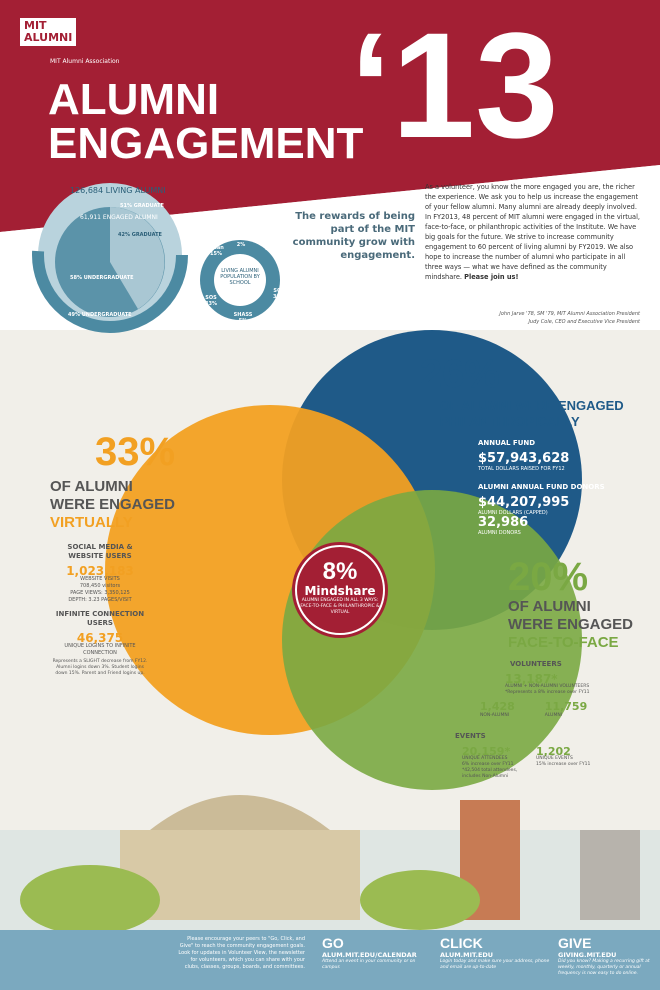 Image resolution: width=660 pixels, height=990 pixels. What do you see at coordinates (118, 190) in the screenshot?
I see `donut-label: 126,684 LIVING ALUMNI` at bounding box center [118, 190].